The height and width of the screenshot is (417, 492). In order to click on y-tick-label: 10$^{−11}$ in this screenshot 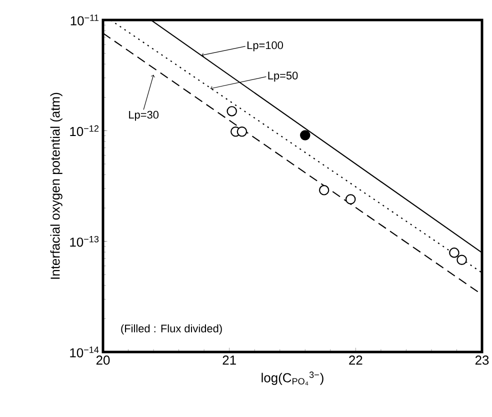, I will do `click(84, 20)`.